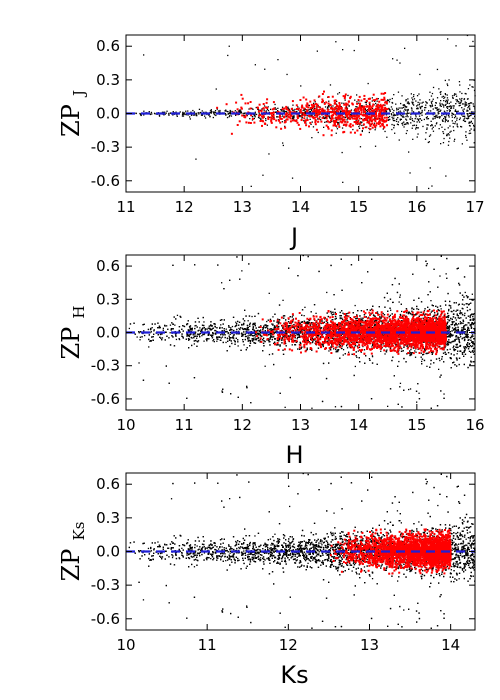 The height and width of the screenshot is (700, 500). I want to click on y-axis-label-subscript-j: J, so click(79, 94).